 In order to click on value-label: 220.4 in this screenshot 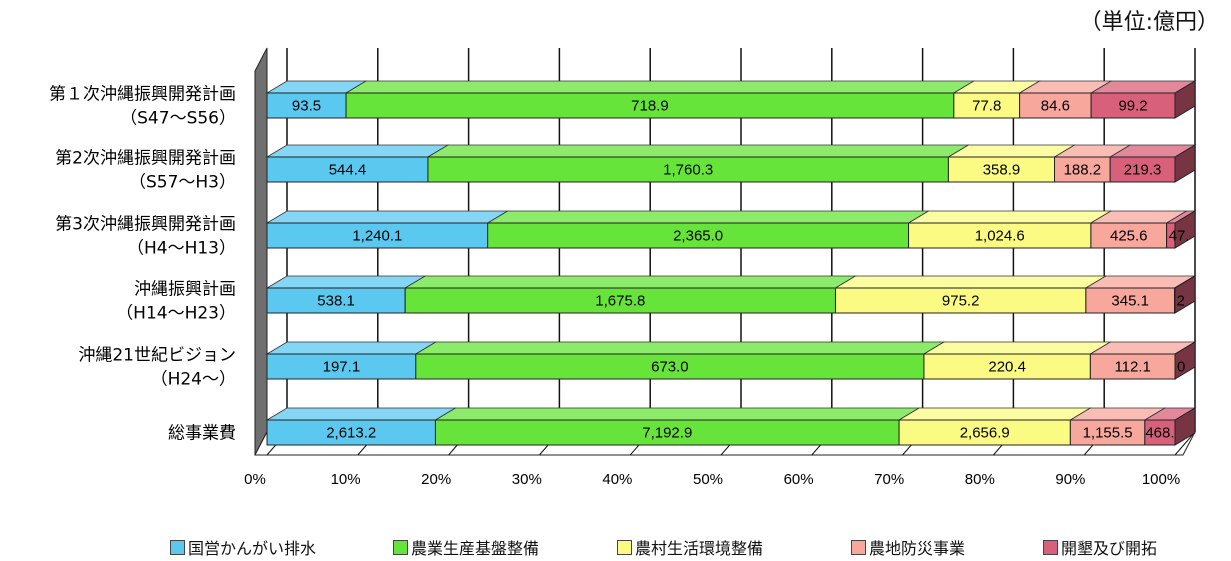, I will do `click(1007, 367)`.